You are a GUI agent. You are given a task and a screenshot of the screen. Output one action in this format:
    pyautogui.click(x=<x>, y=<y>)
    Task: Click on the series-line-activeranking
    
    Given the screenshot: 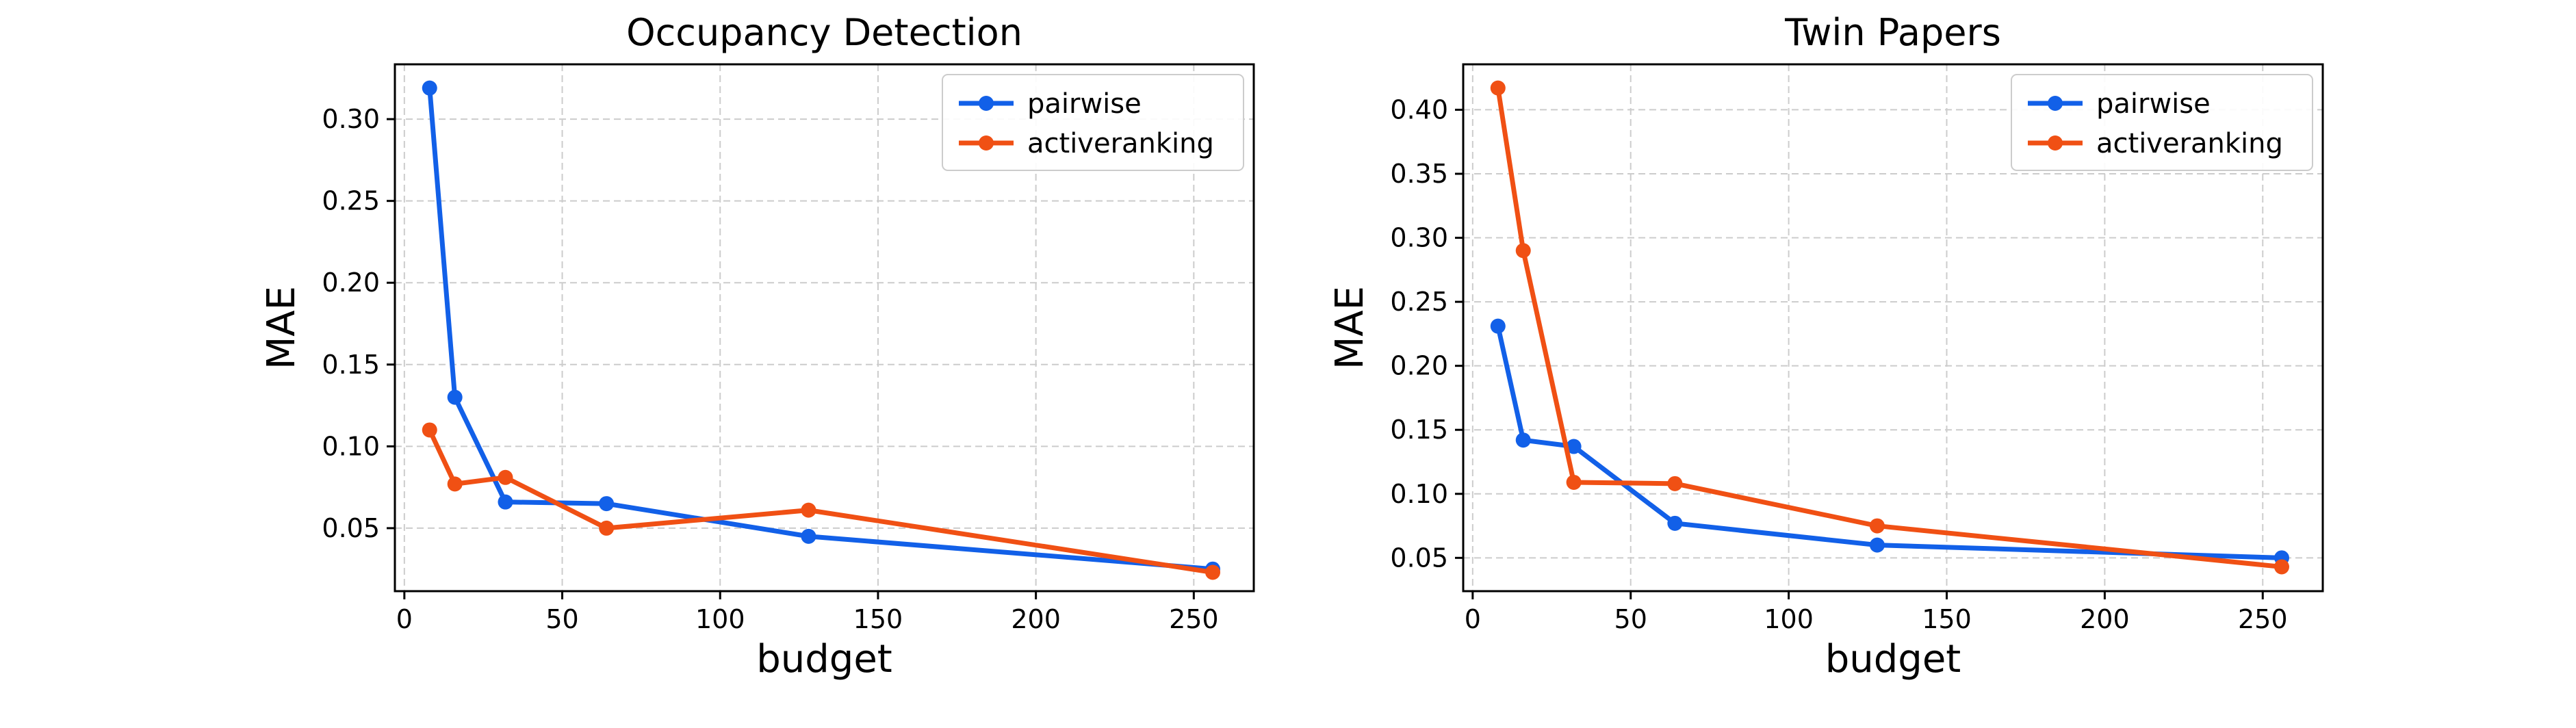 What is the action you would take?
    pyautogui.click(x=821, y=501)
    